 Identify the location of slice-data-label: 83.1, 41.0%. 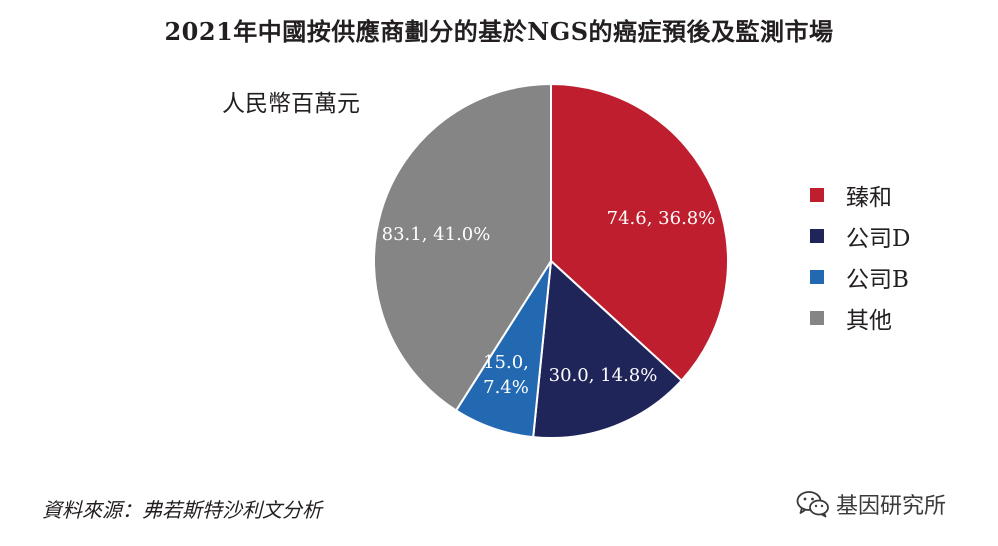
(436, 234).